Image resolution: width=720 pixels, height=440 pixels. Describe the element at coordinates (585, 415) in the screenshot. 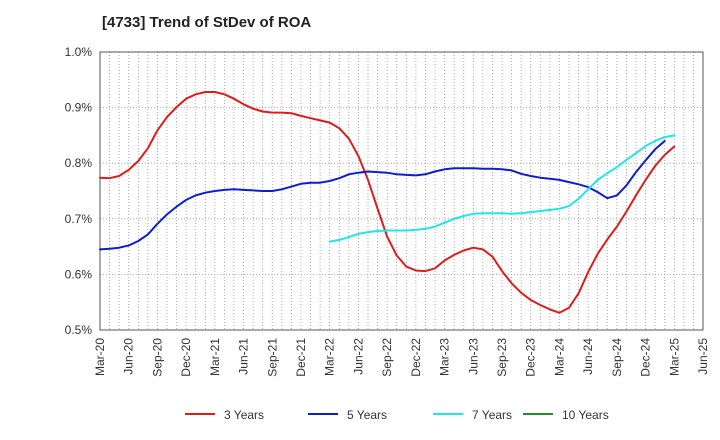

I see `legend-label: 10 Years` at that location.